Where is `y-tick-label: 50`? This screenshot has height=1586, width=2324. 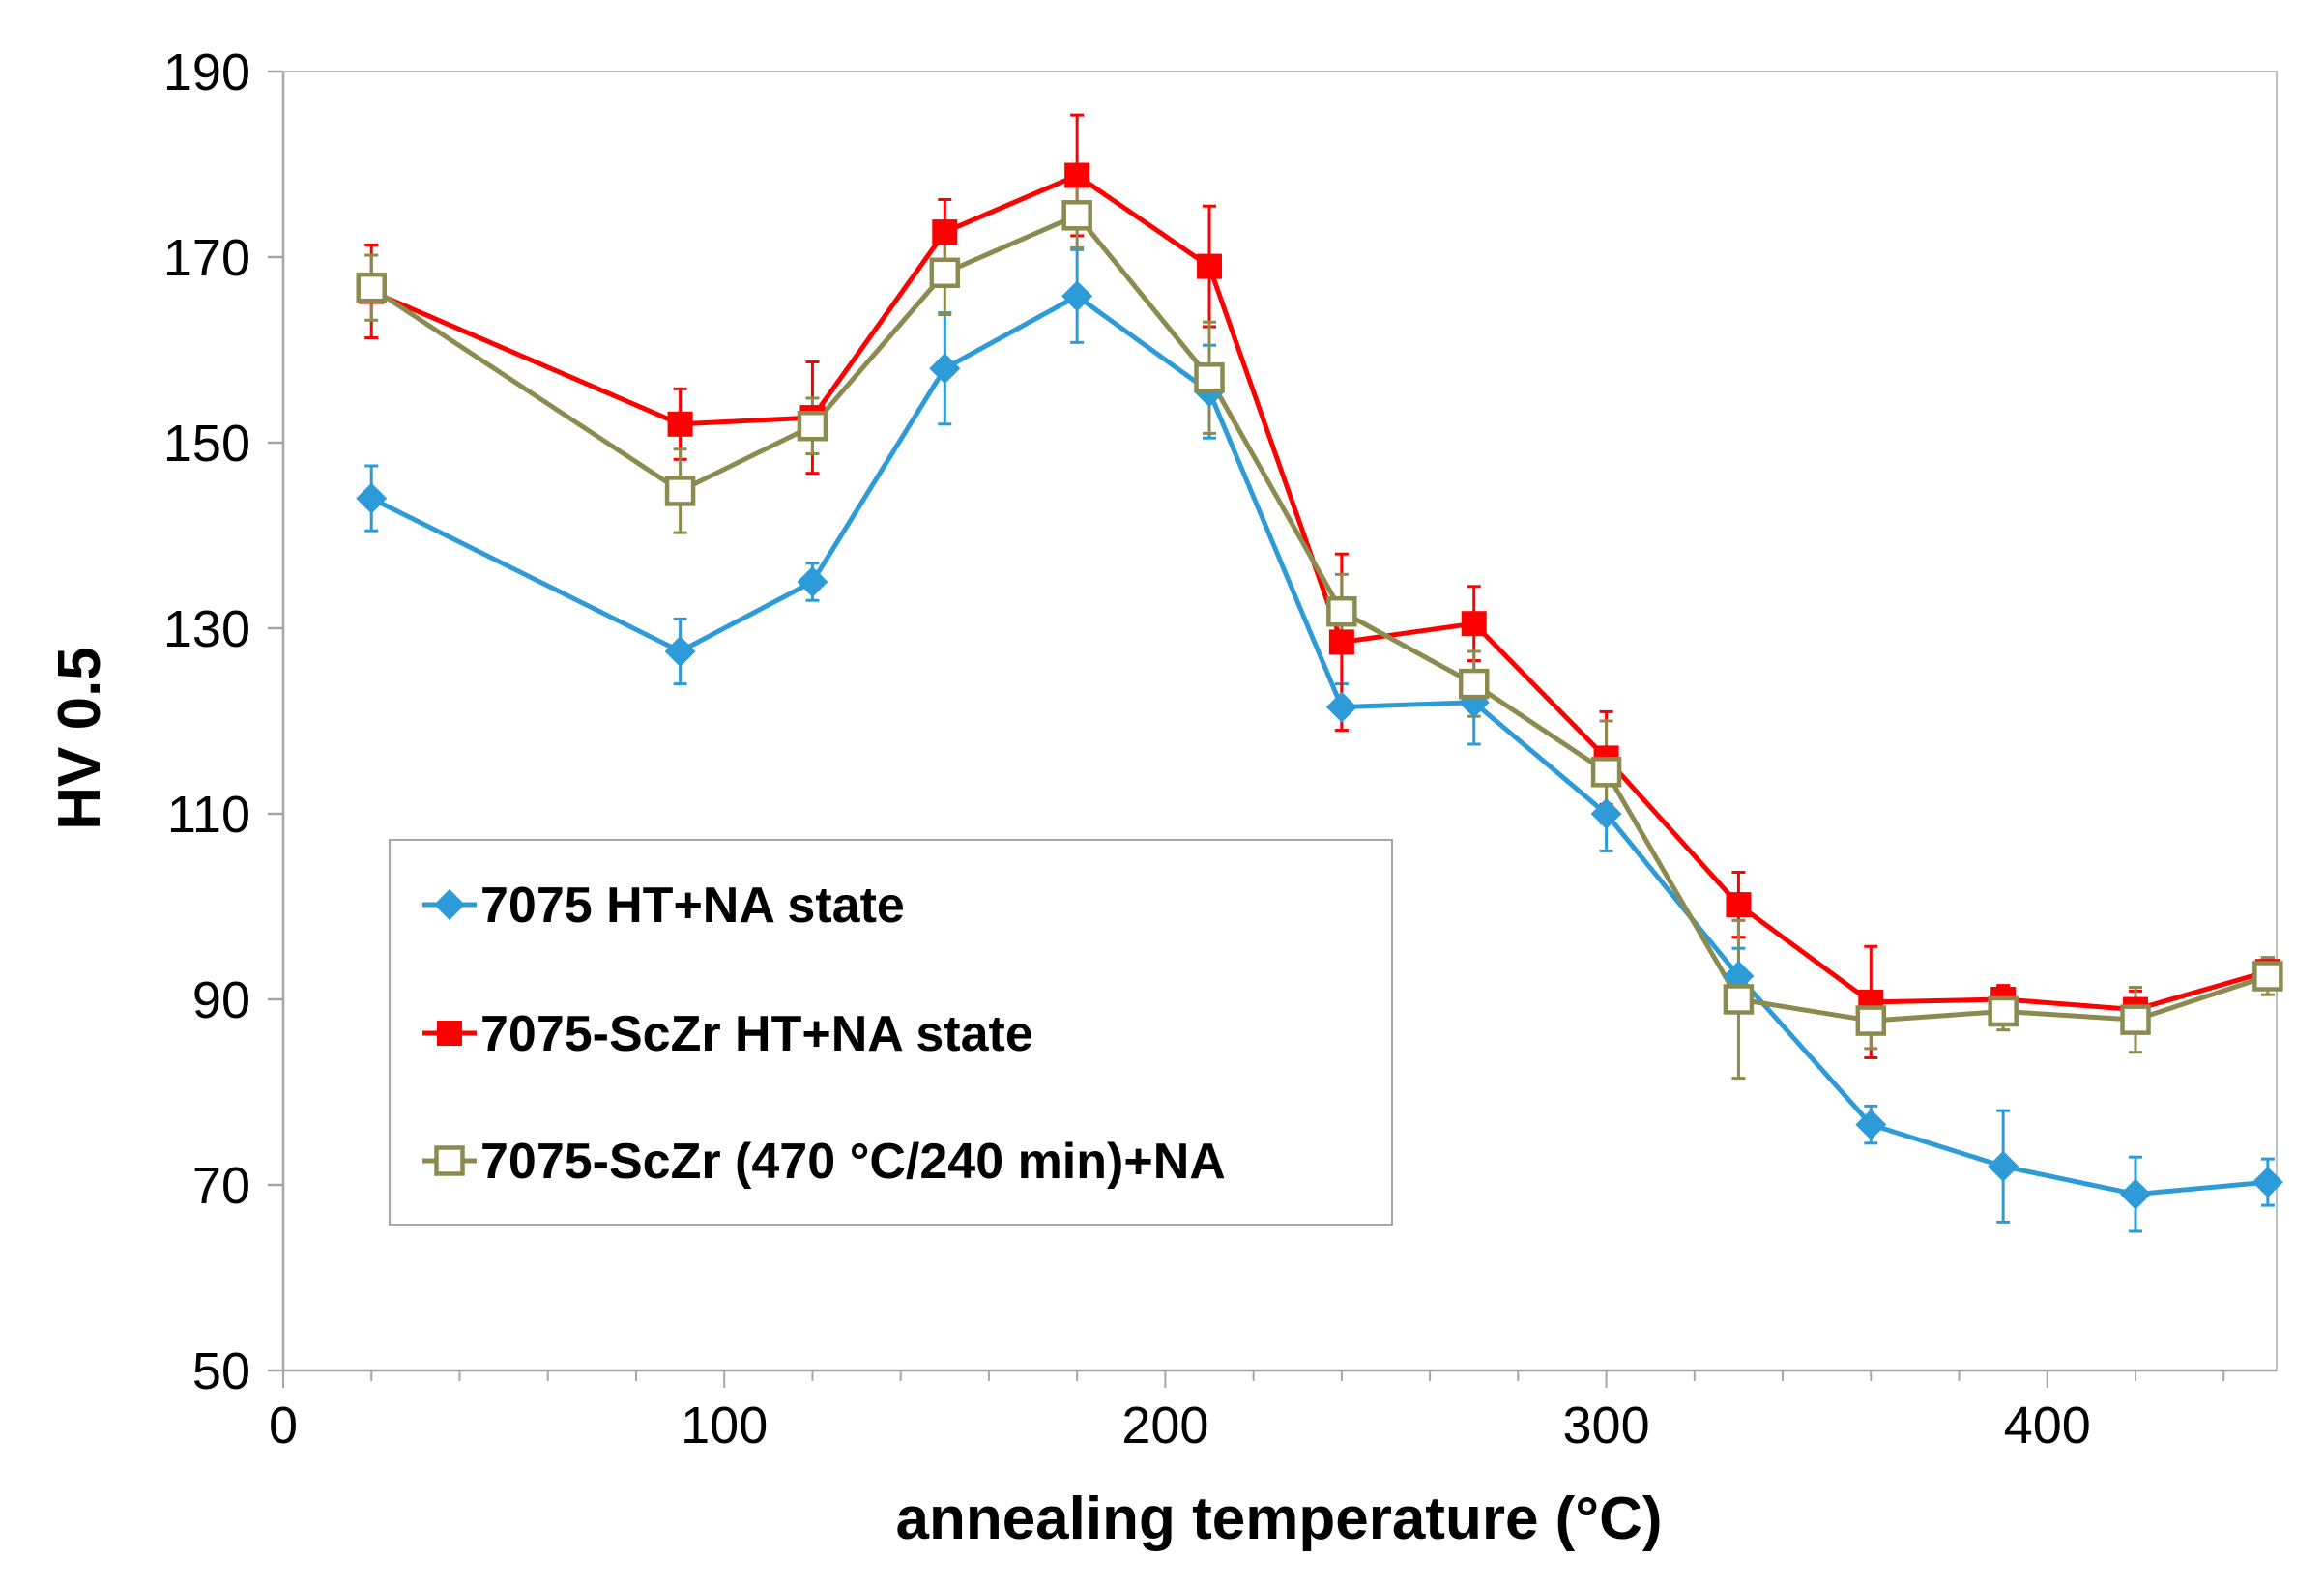
y-tick-label: 50 is located at coordinates (221, 1371).